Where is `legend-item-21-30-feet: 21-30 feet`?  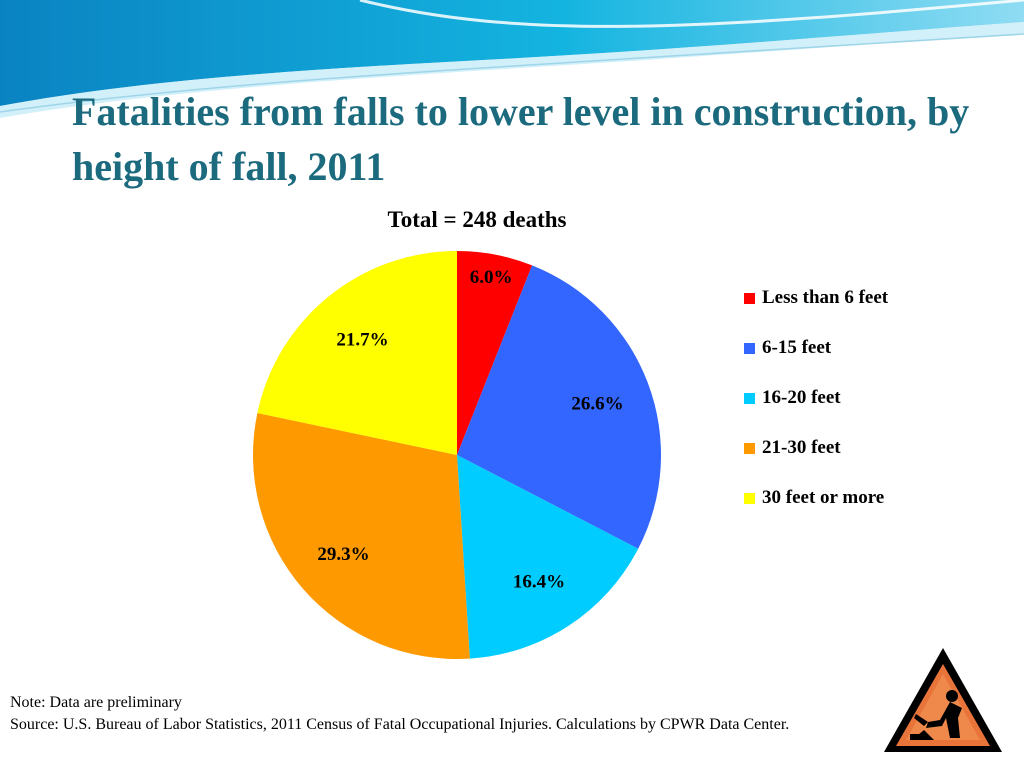 legend-item-21-30-feet: 21-30 feet is located at coordinates (879, 448).